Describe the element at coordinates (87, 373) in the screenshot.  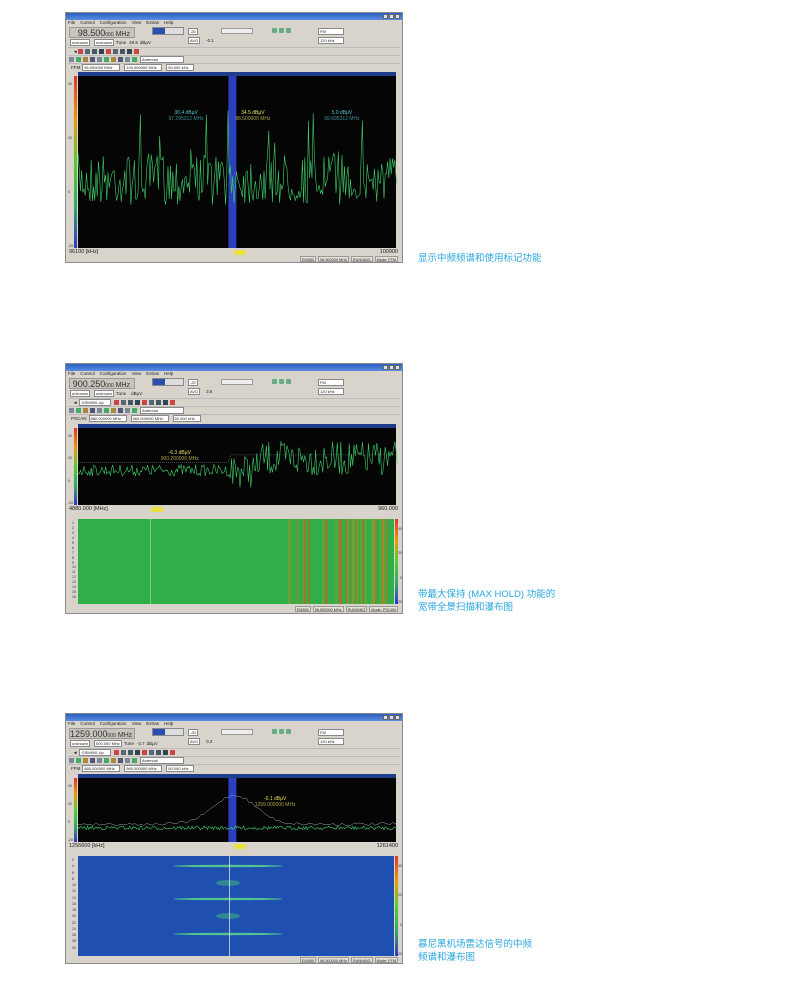
I see `menu-item: Control` at that location.